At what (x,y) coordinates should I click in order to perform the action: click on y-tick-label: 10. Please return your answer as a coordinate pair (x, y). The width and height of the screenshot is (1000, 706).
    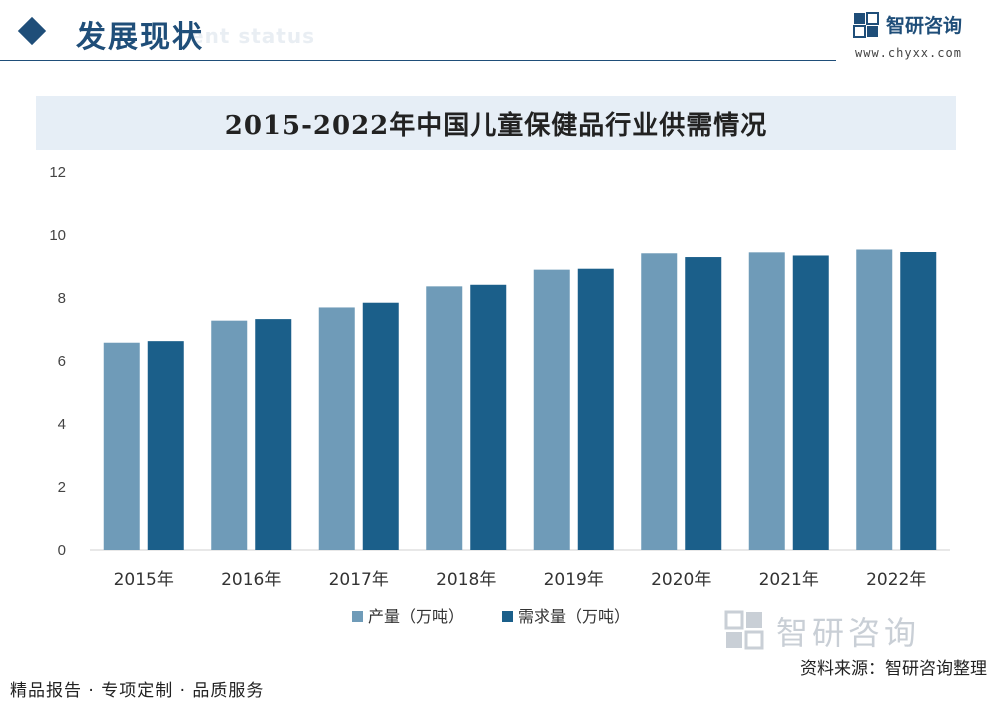
    Looking at the image, I should click on (57, 235).